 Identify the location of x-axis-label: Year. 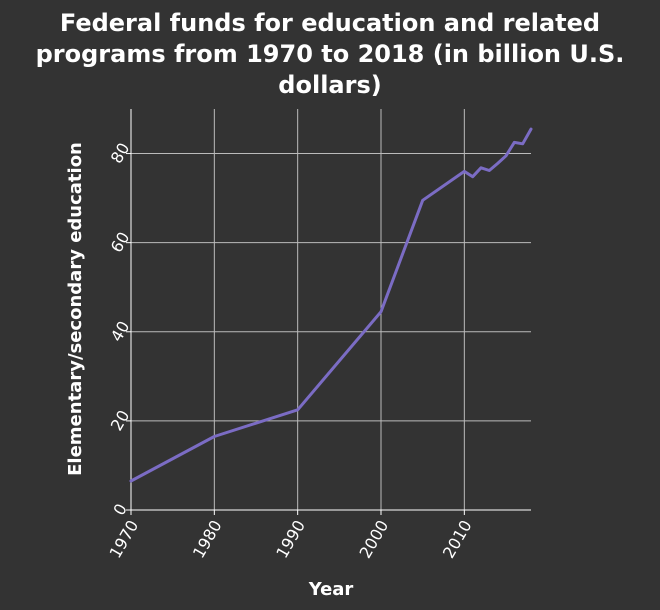
(331, 589).